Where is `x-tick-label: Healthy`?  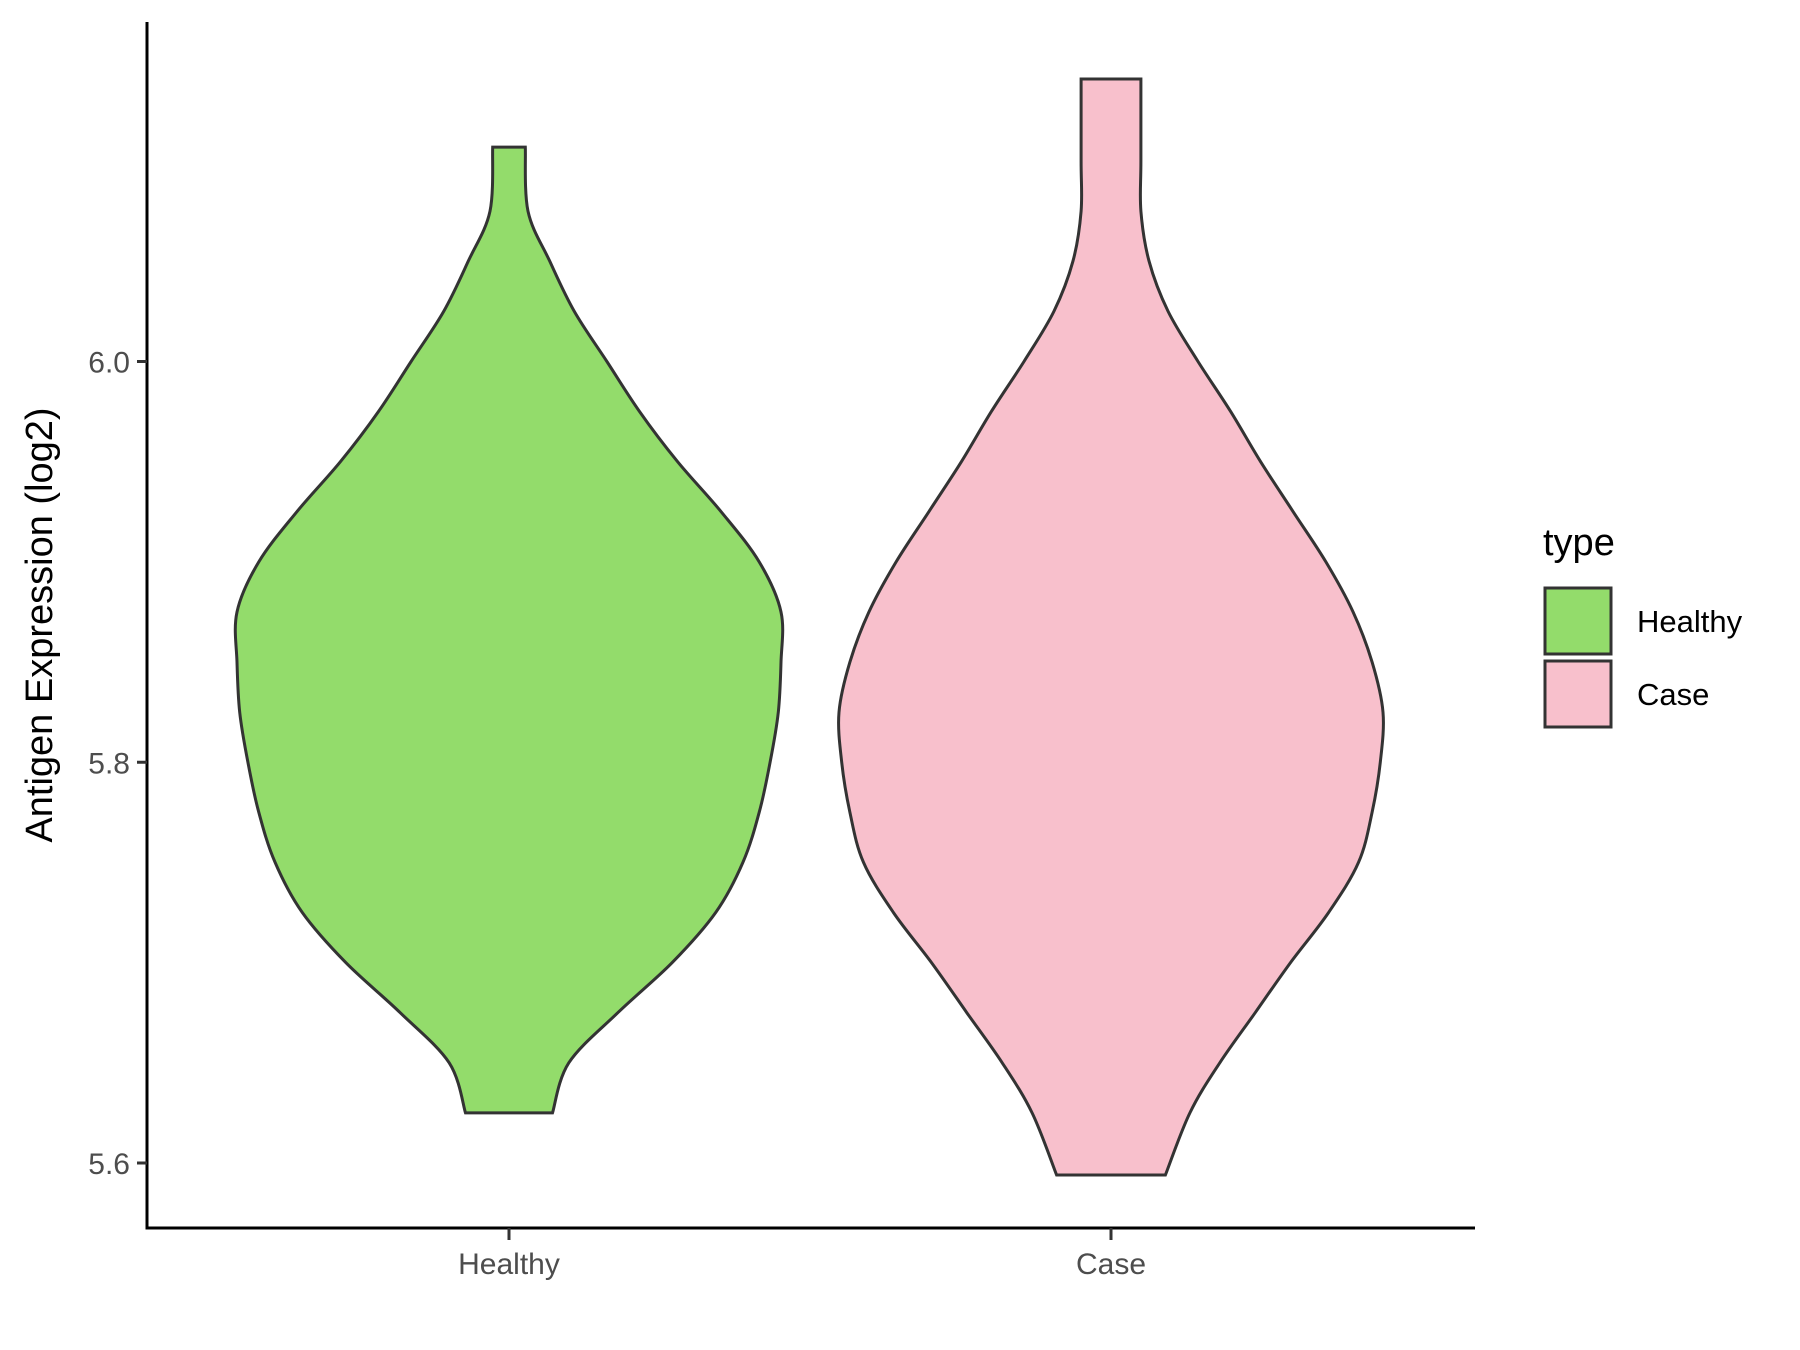
x-tick-label: Healthy is located at coordinates (509, 1264).